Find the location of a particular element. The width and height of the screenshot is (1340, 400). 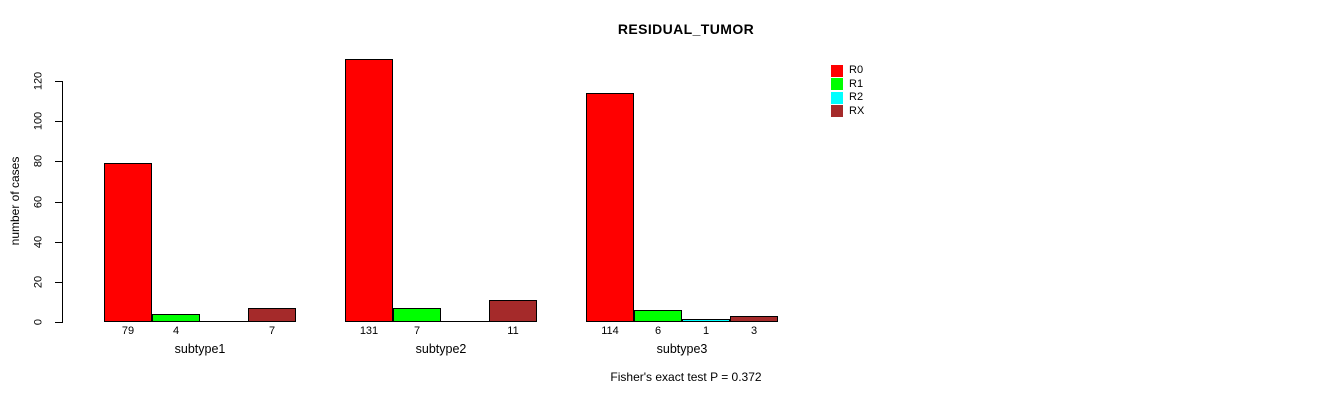

legend-swatch-r1 is located at coordinates (837, 84).